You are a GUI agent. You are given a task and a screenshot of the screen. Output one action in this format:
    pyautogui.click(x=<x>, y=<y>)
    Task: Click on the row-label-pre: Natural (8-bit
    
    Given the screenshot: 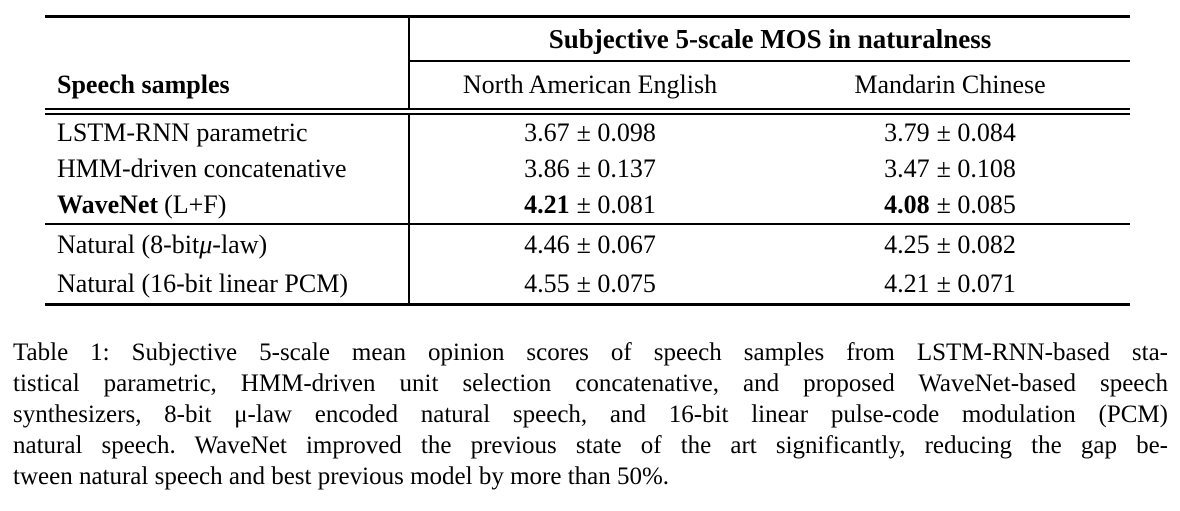 What is the action you would take?
    pyautogui.click(x=128, y=244)
    